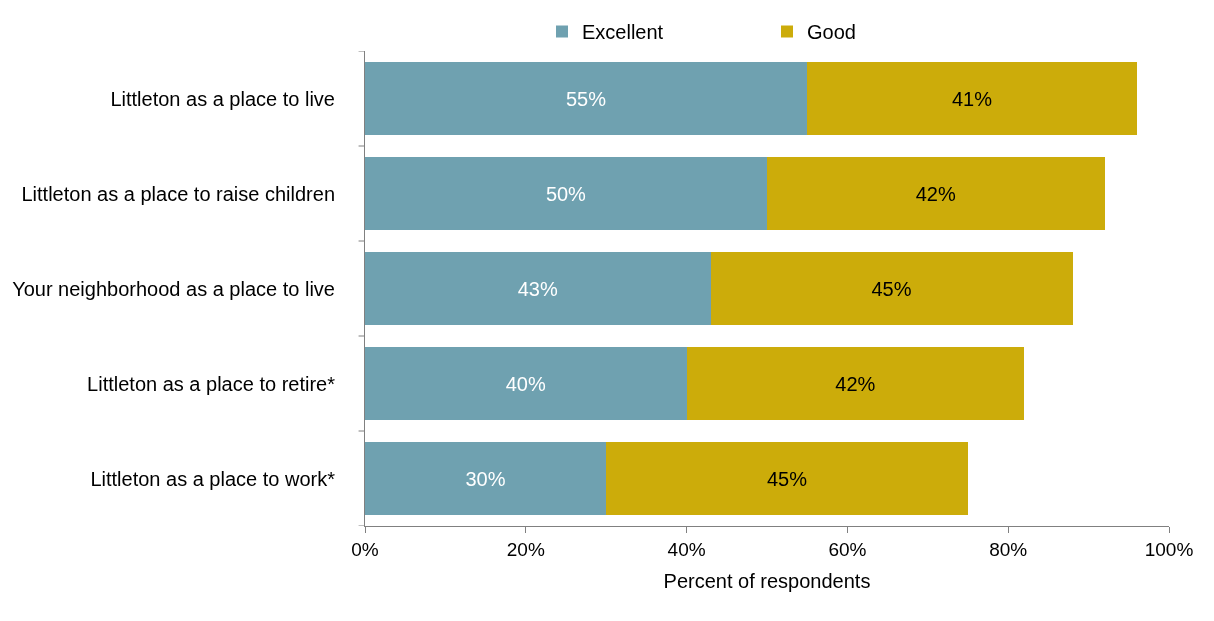  What do you see at coordinates (767, 581) in the screenshot?
I see `x-axis-title: Percent of respondents` at bounding box center [767, 581].